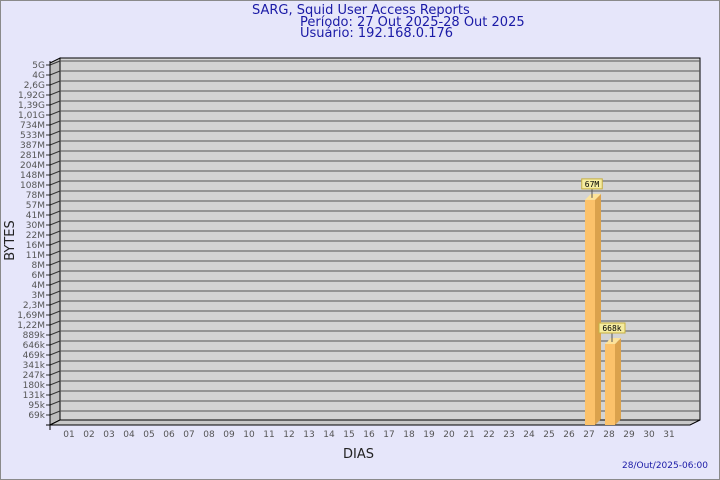  I want to click on y-tick-label: 889k, so click(34, 336).